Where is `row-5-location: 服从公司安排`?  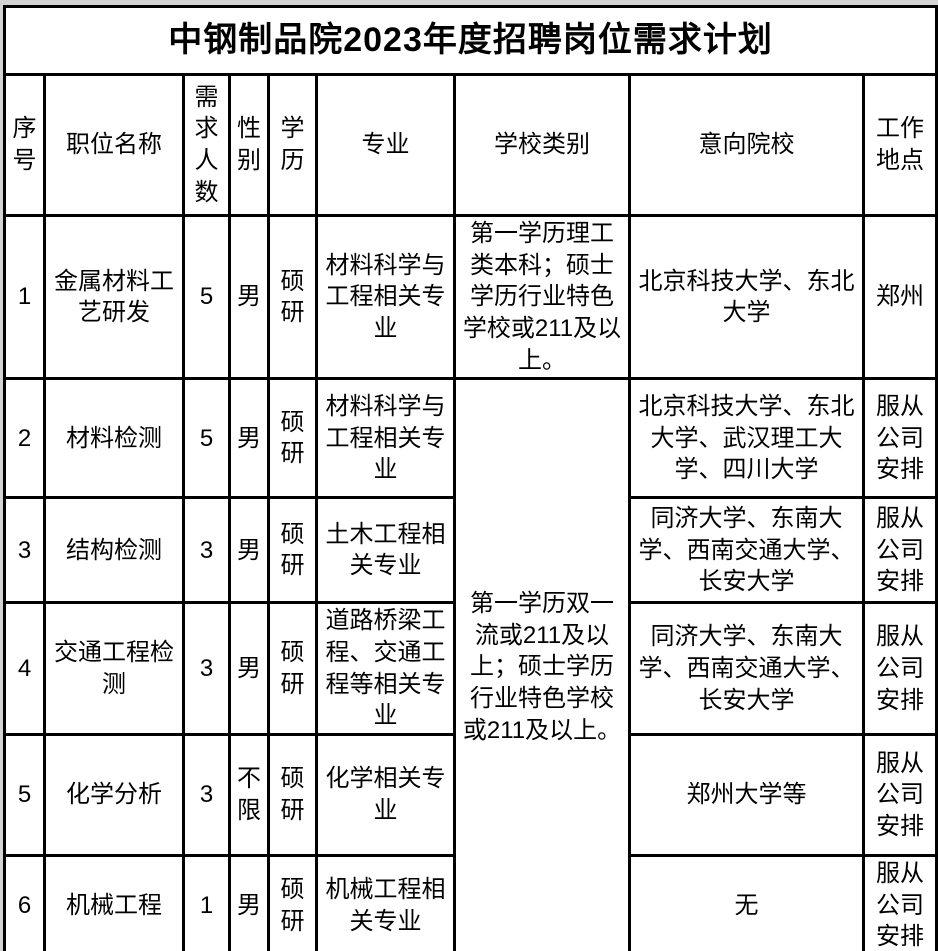
row-5-location: 服从公司安排 is located at coordinates (899, 795).